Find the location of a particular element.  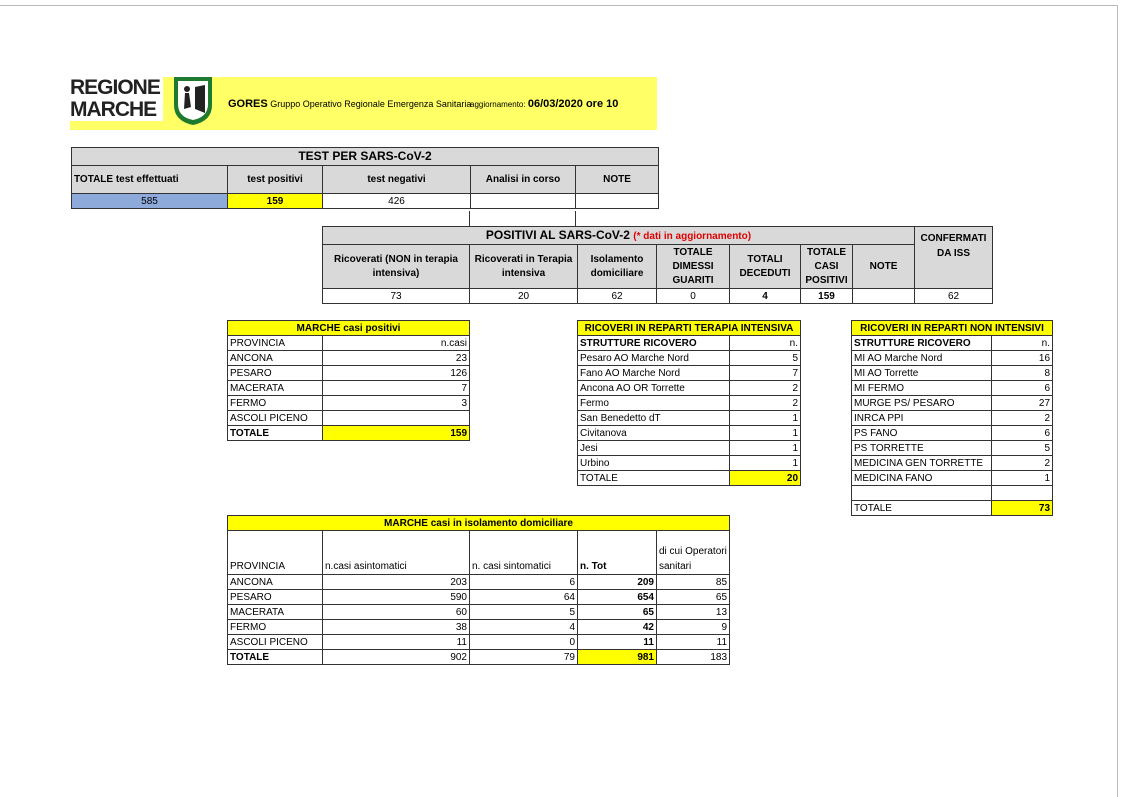

table-cell: 73 is located at coordinates (1022, 508).